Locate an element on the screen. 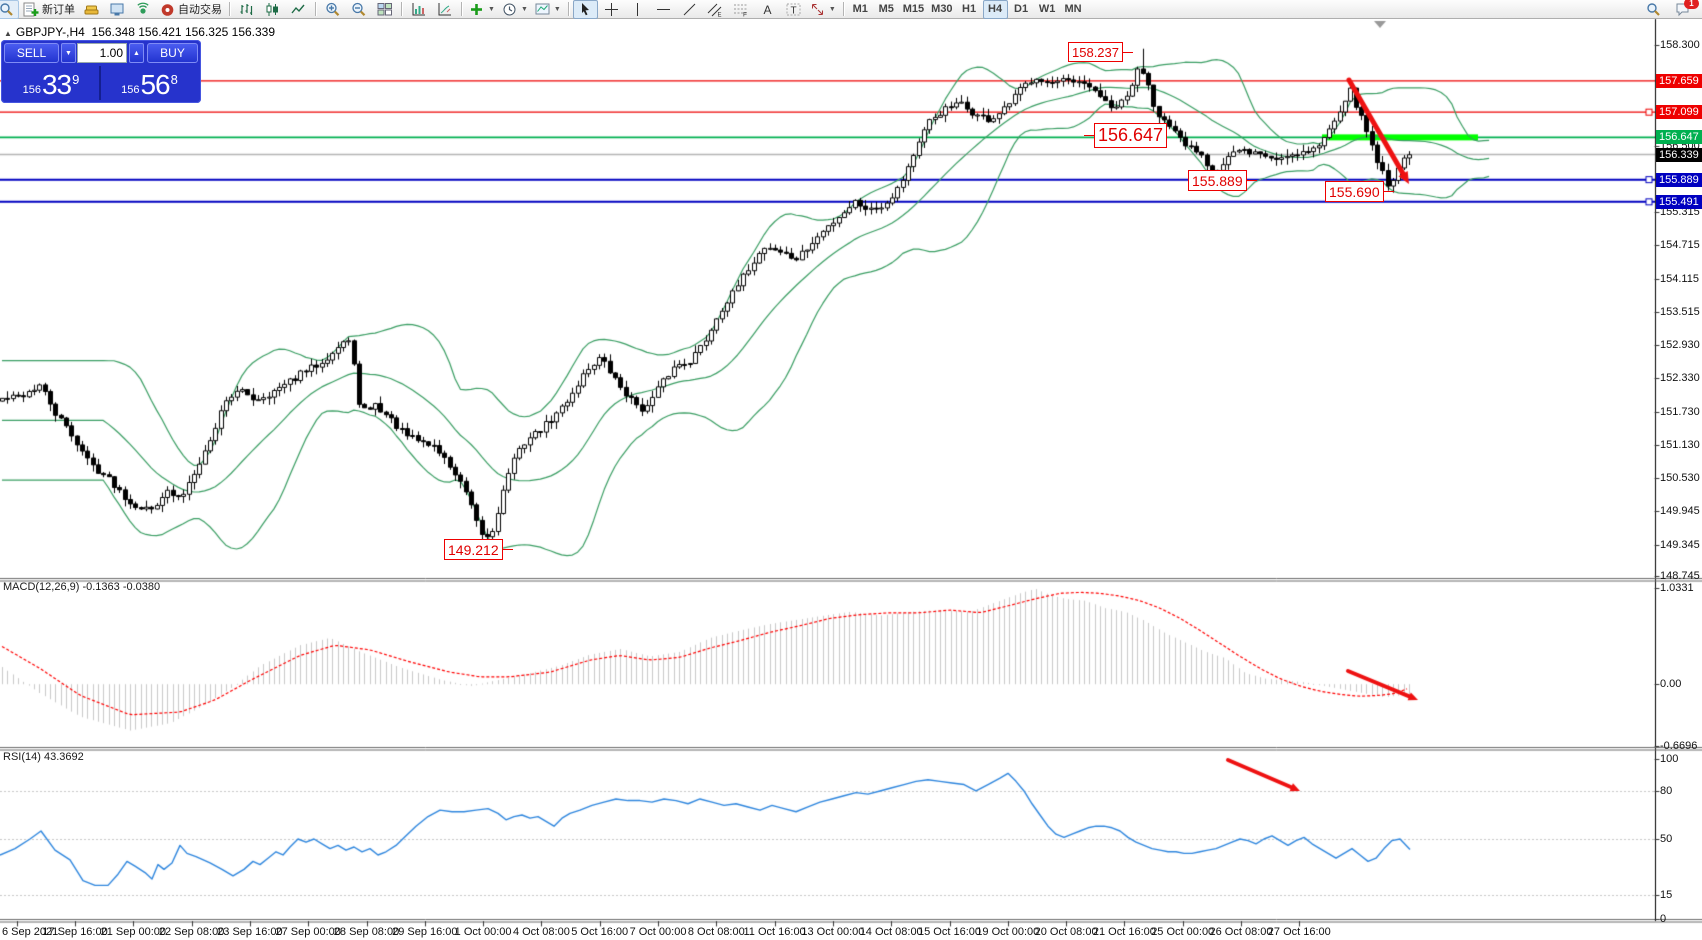  market-depth-button is located at coordinates (117, 9).